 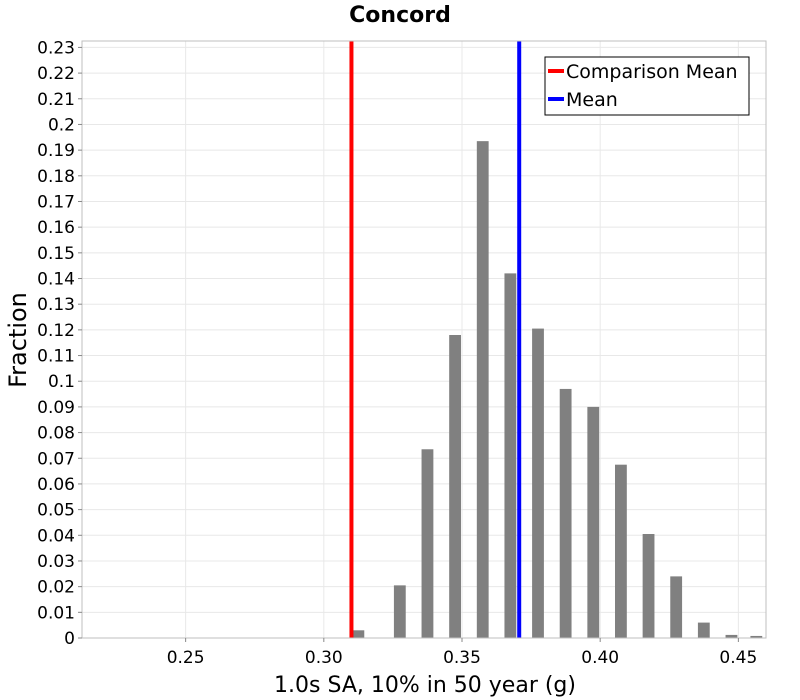 What do you see at coordinates (56, 613) in the screenshot?
I see `y-tick-label: 0.01` at bounding box center [56, 613].